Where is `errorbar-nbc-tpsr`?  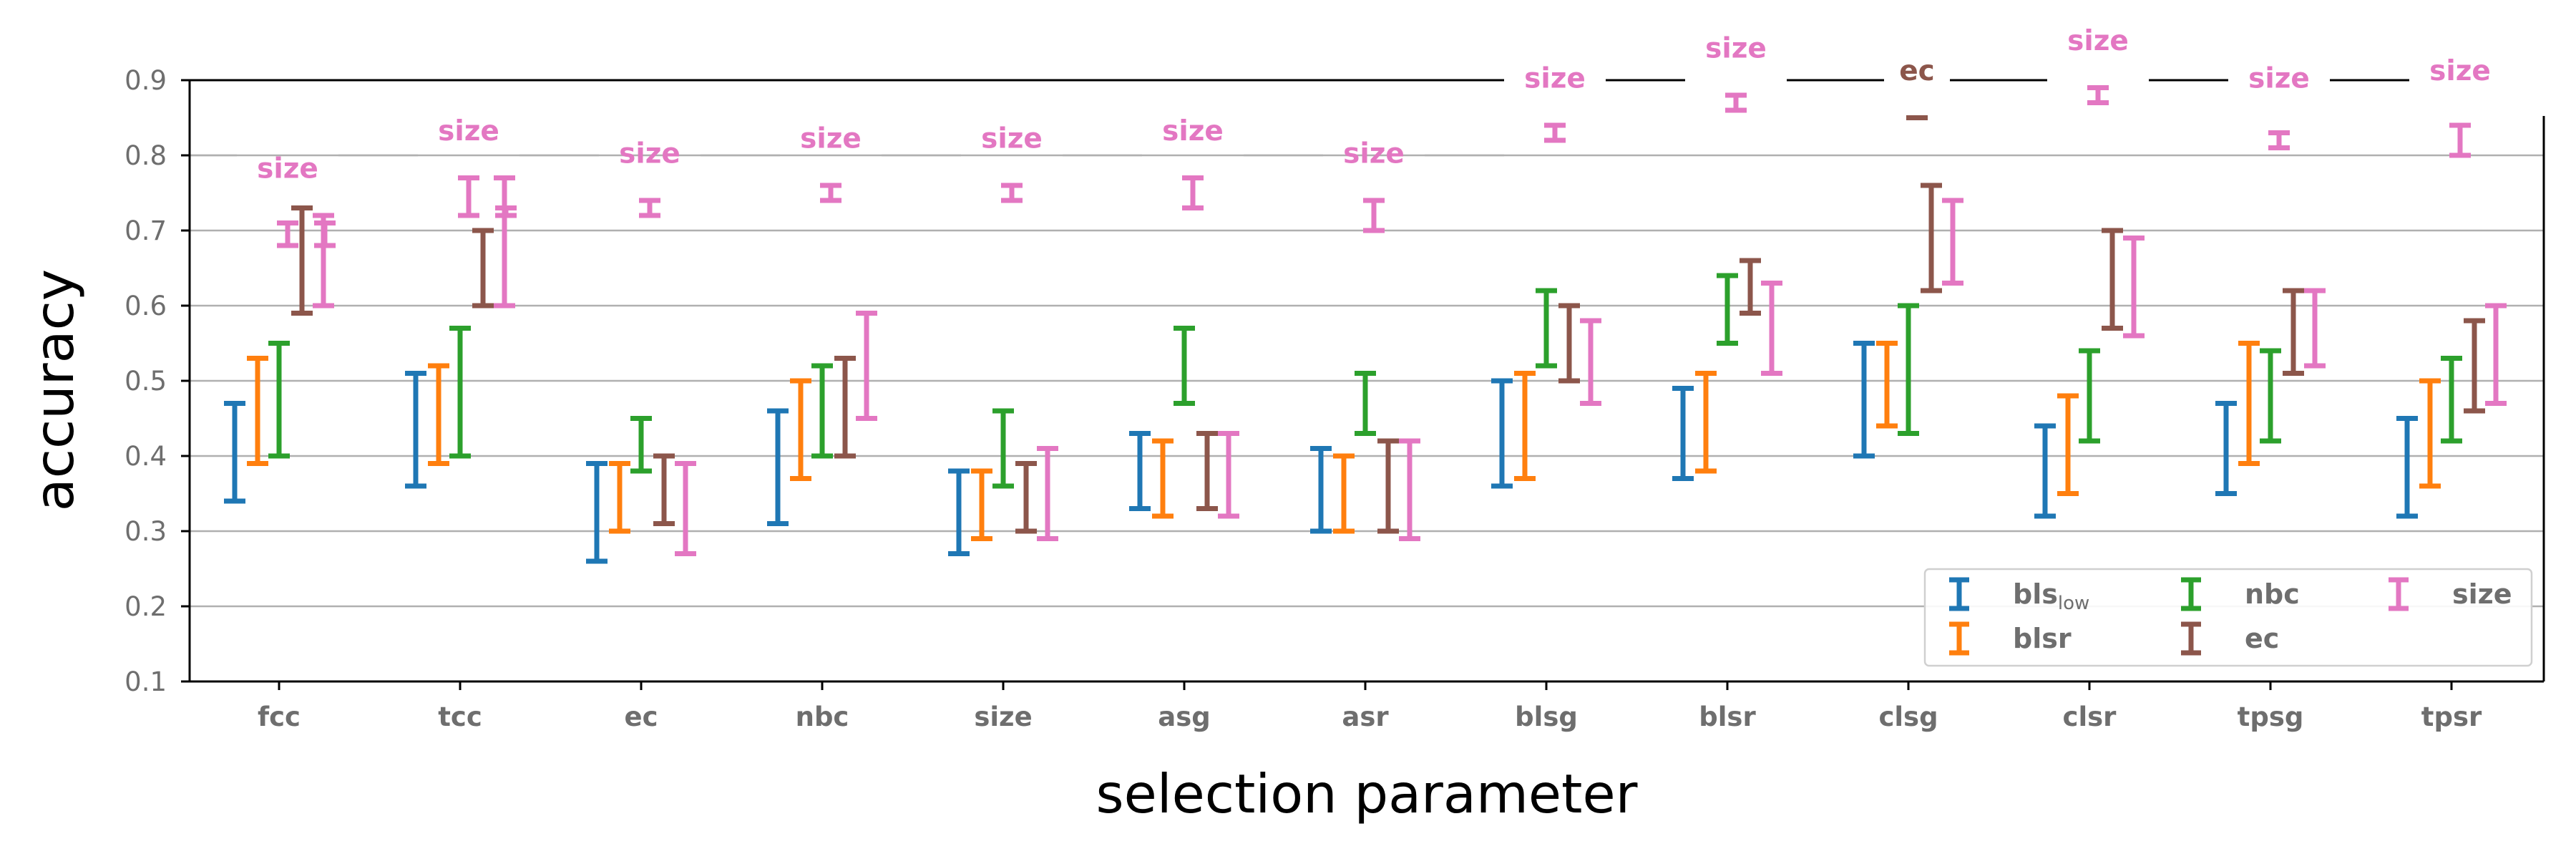 errorbar-nbc-tpsr is located at coordinates (2451, 400).